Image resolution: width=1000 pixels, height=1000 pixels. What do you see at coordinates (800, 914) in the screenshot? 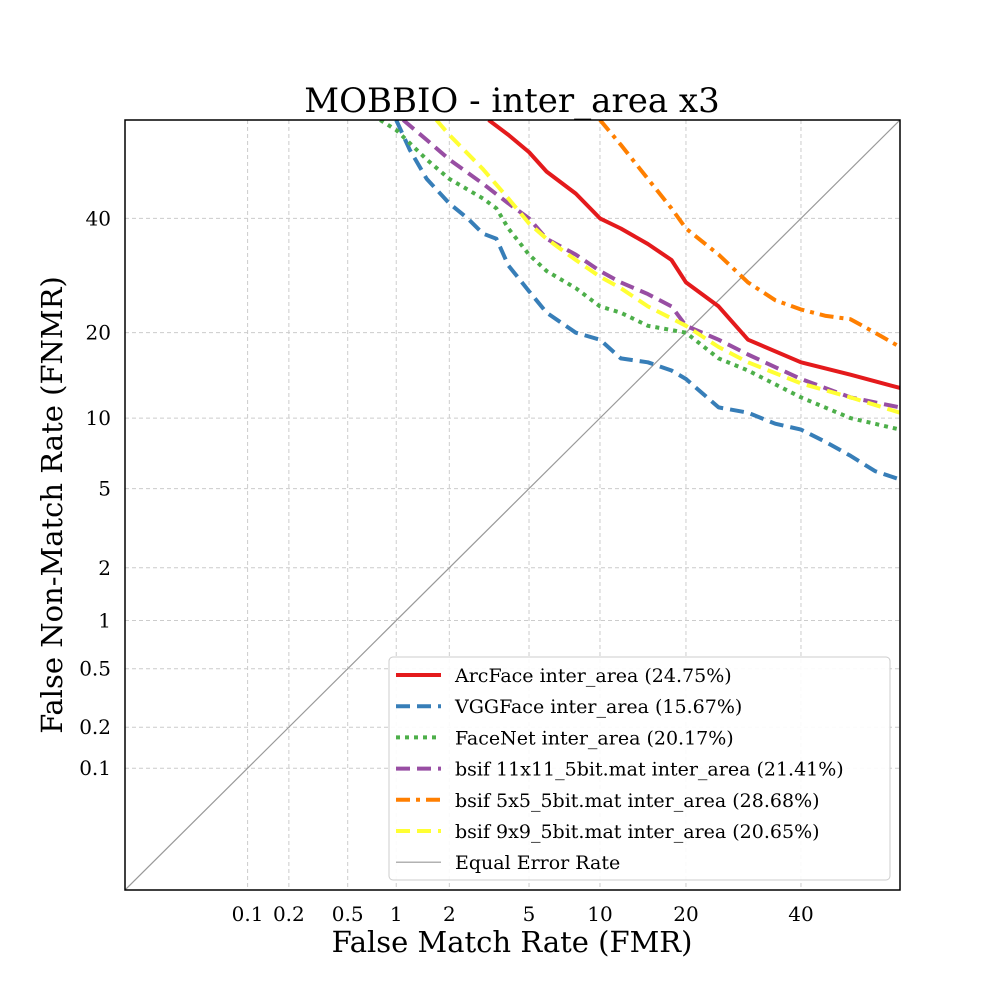
I see `x-tick-label: 40` at bounding box center [800, 914].